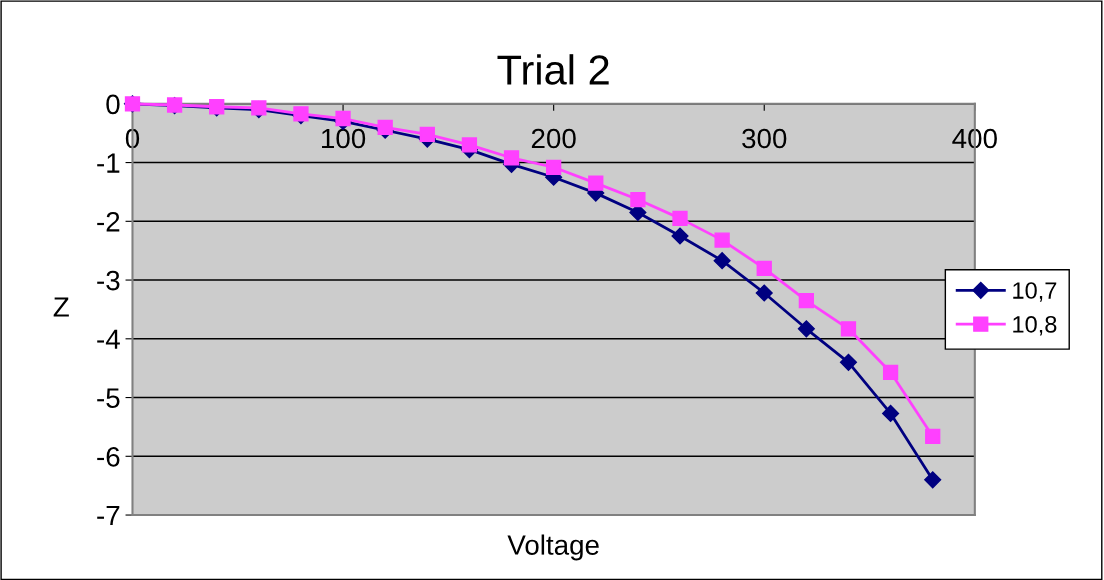 The height and width of the screenshot is (580, 1104). Describe the element at coordinates (108, 339) in the screenshot. I see `y-tick-label: -4` at that location.